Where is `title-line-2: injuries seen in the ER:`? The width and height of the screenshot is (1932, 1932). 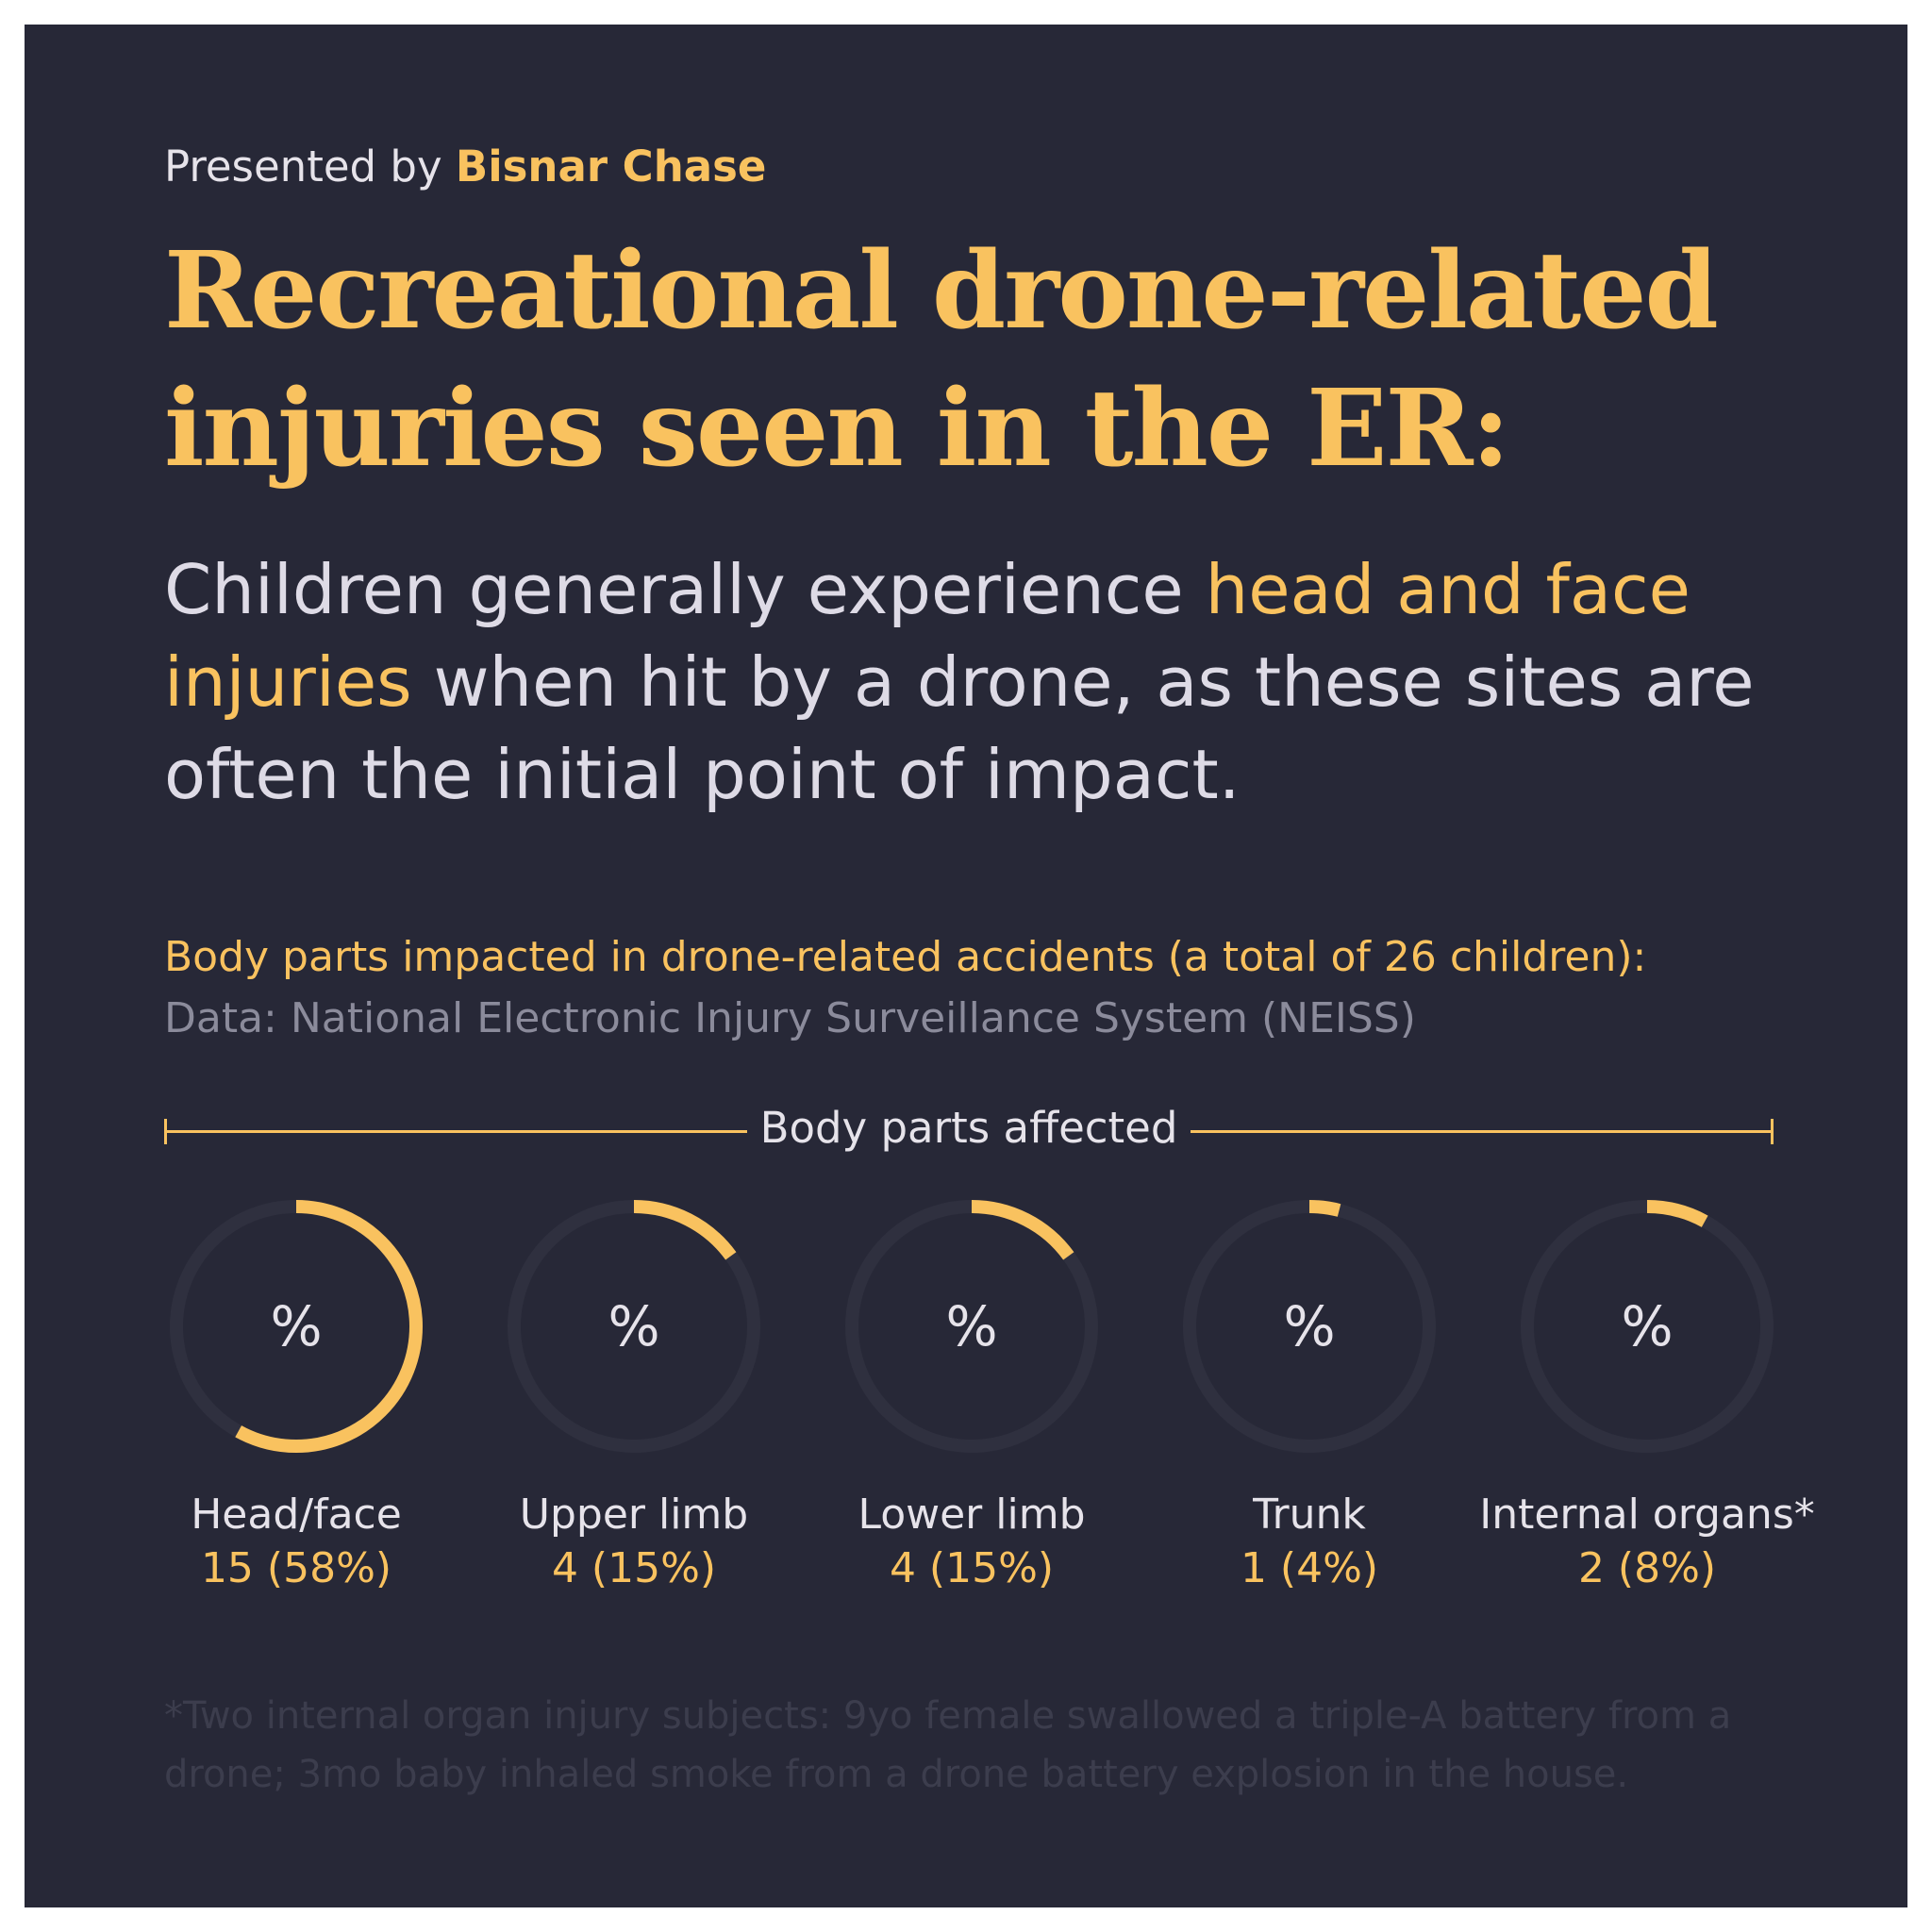
title-line-2: injuries seen in the ER: is located at coordinates (837, 429).